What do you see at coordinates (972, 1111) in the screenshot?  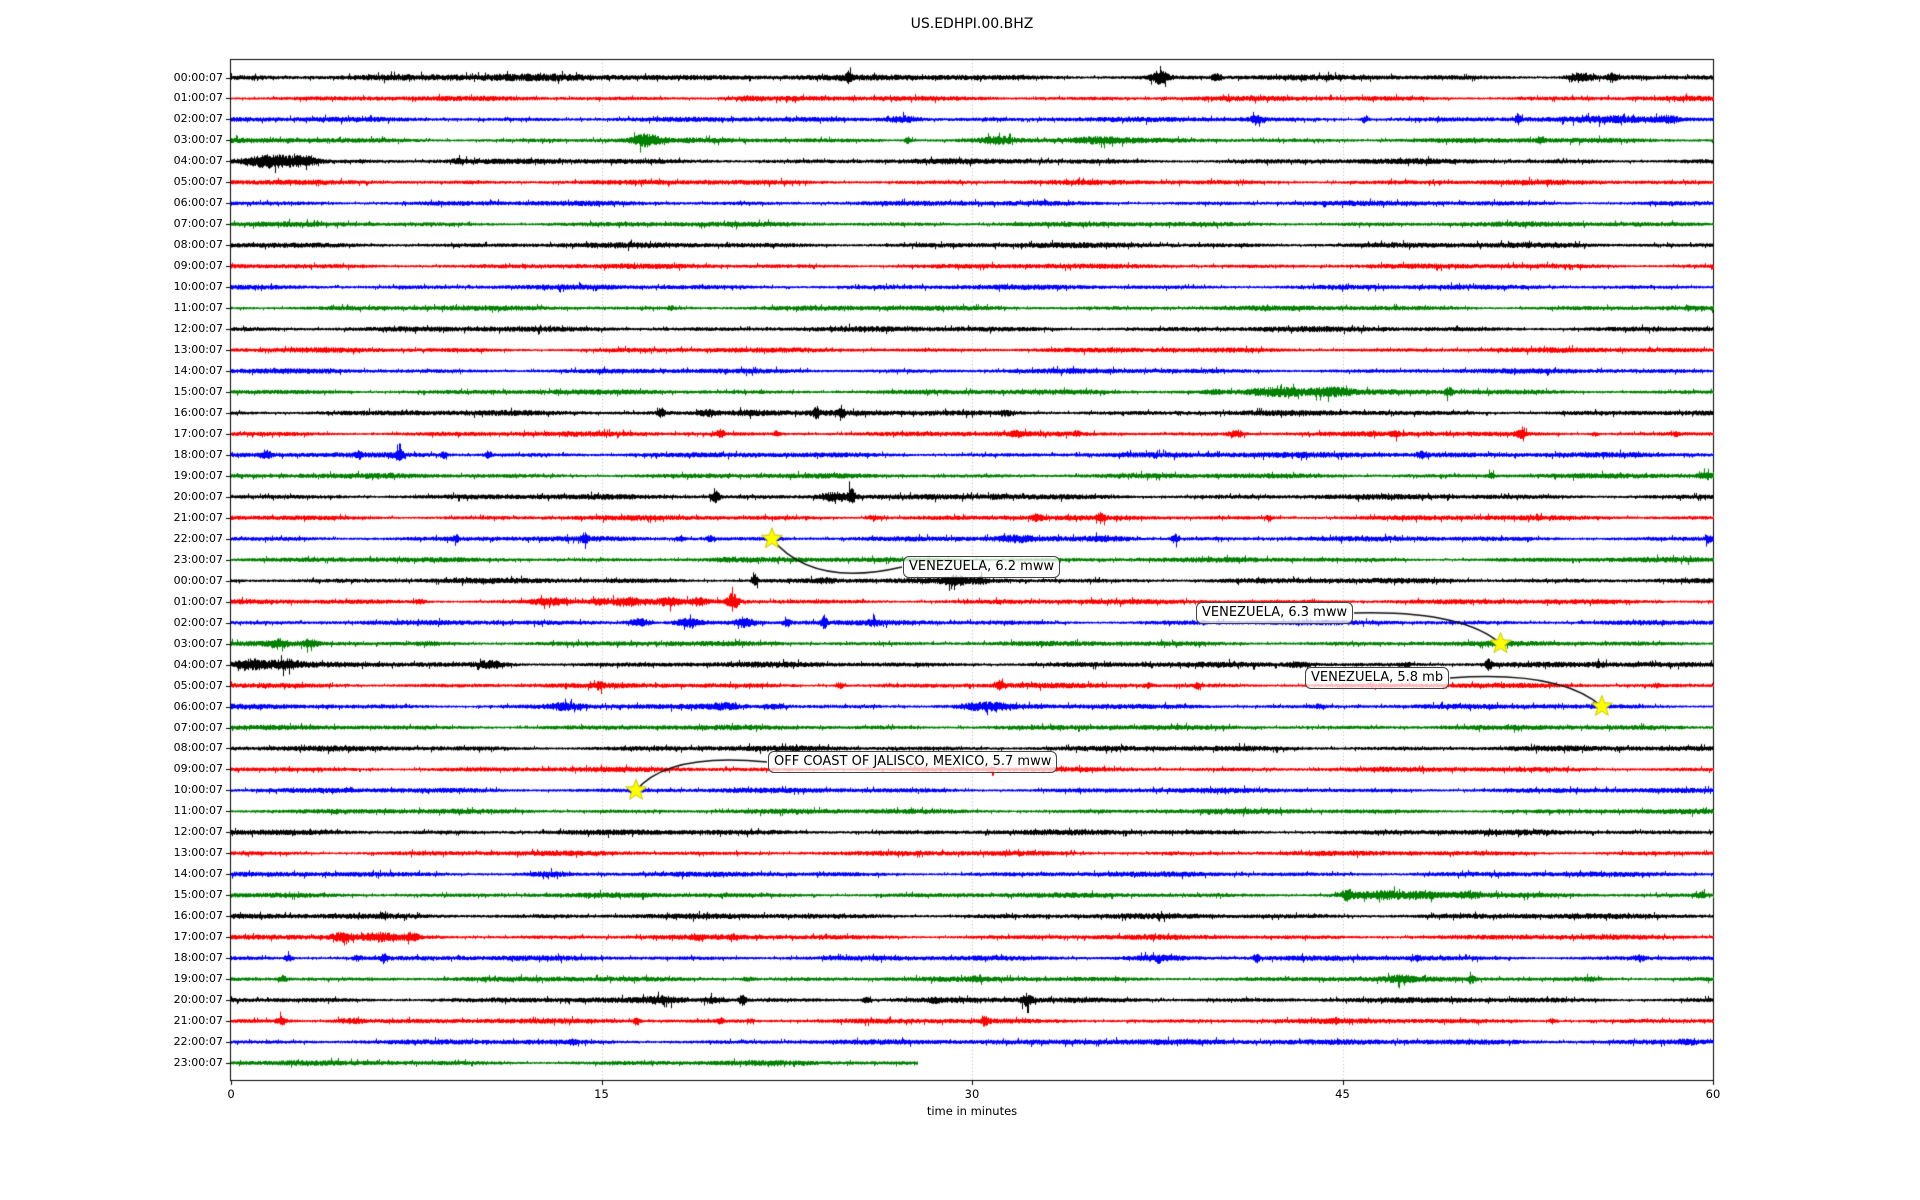 I see `x-axis-label: time in minutes` at bounding box center [972, 1111].